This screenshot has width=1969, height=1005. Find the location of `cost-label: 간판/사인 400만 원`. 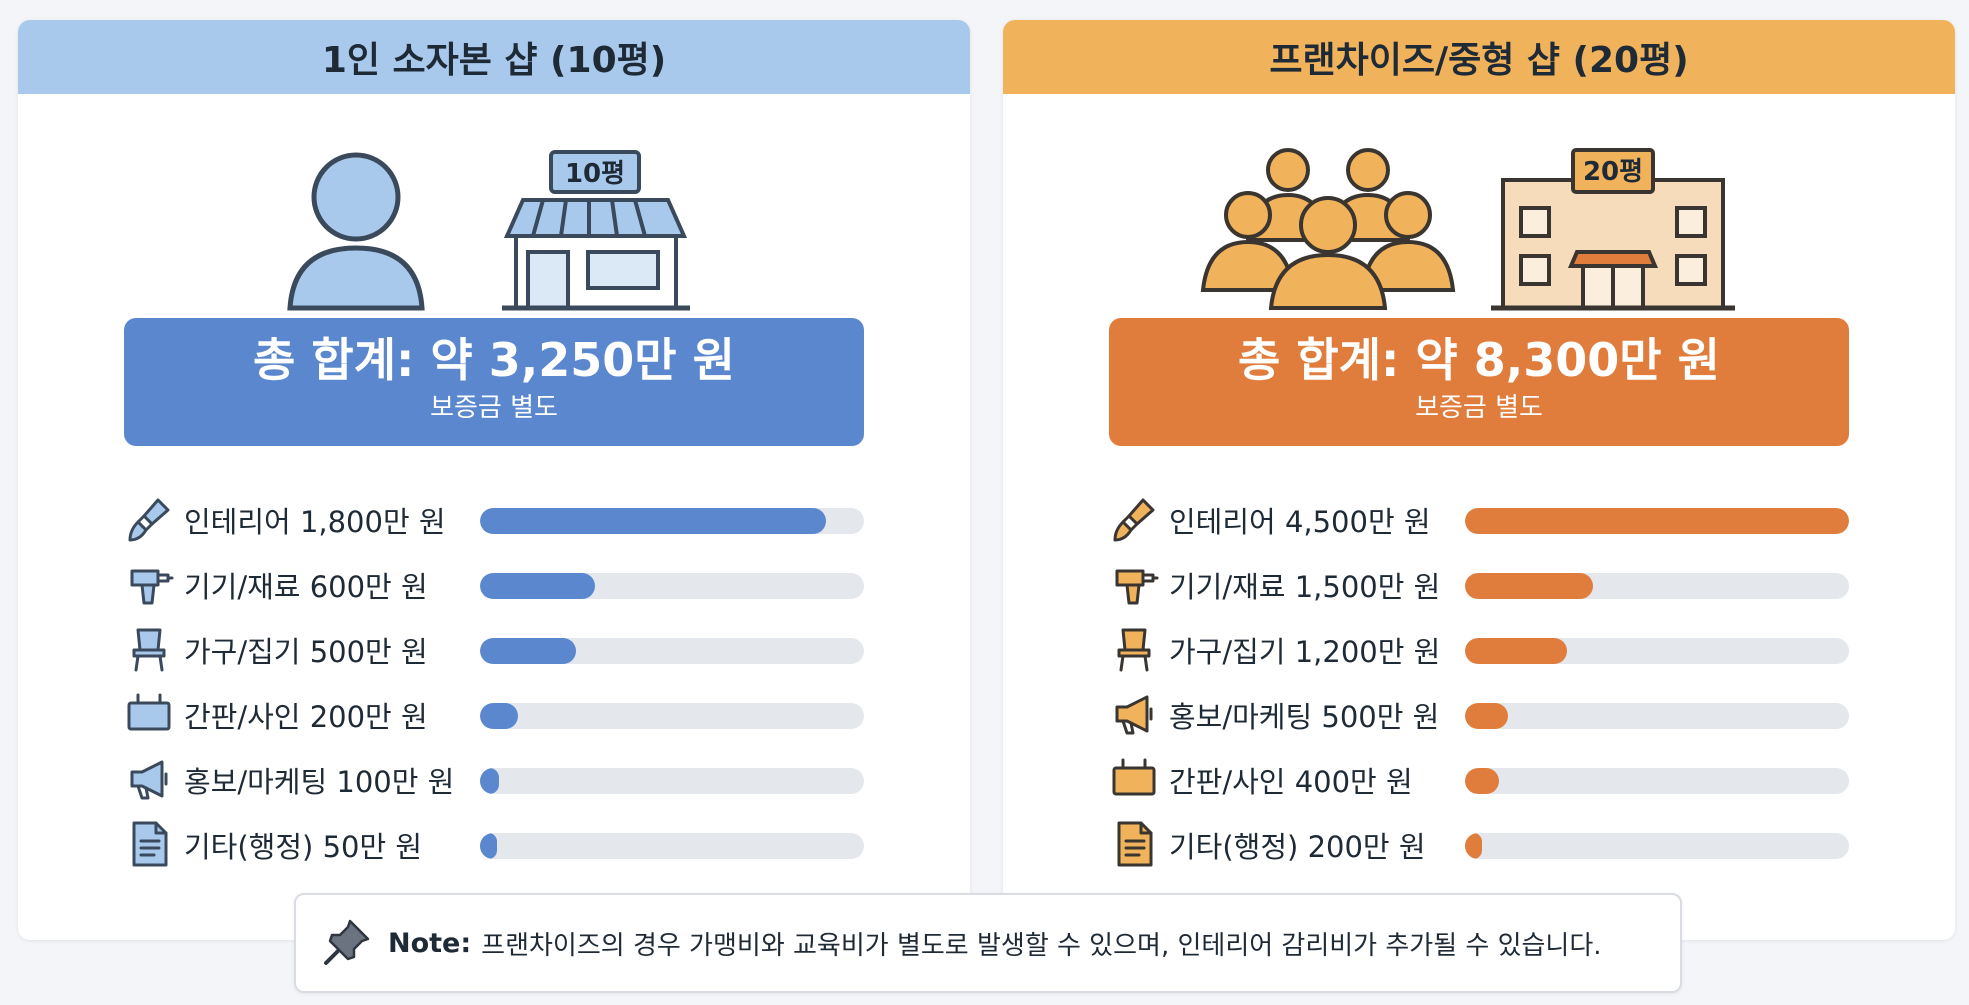

cost-label: 간판/사인 400만 원 is located at coordinates (1291, 782).